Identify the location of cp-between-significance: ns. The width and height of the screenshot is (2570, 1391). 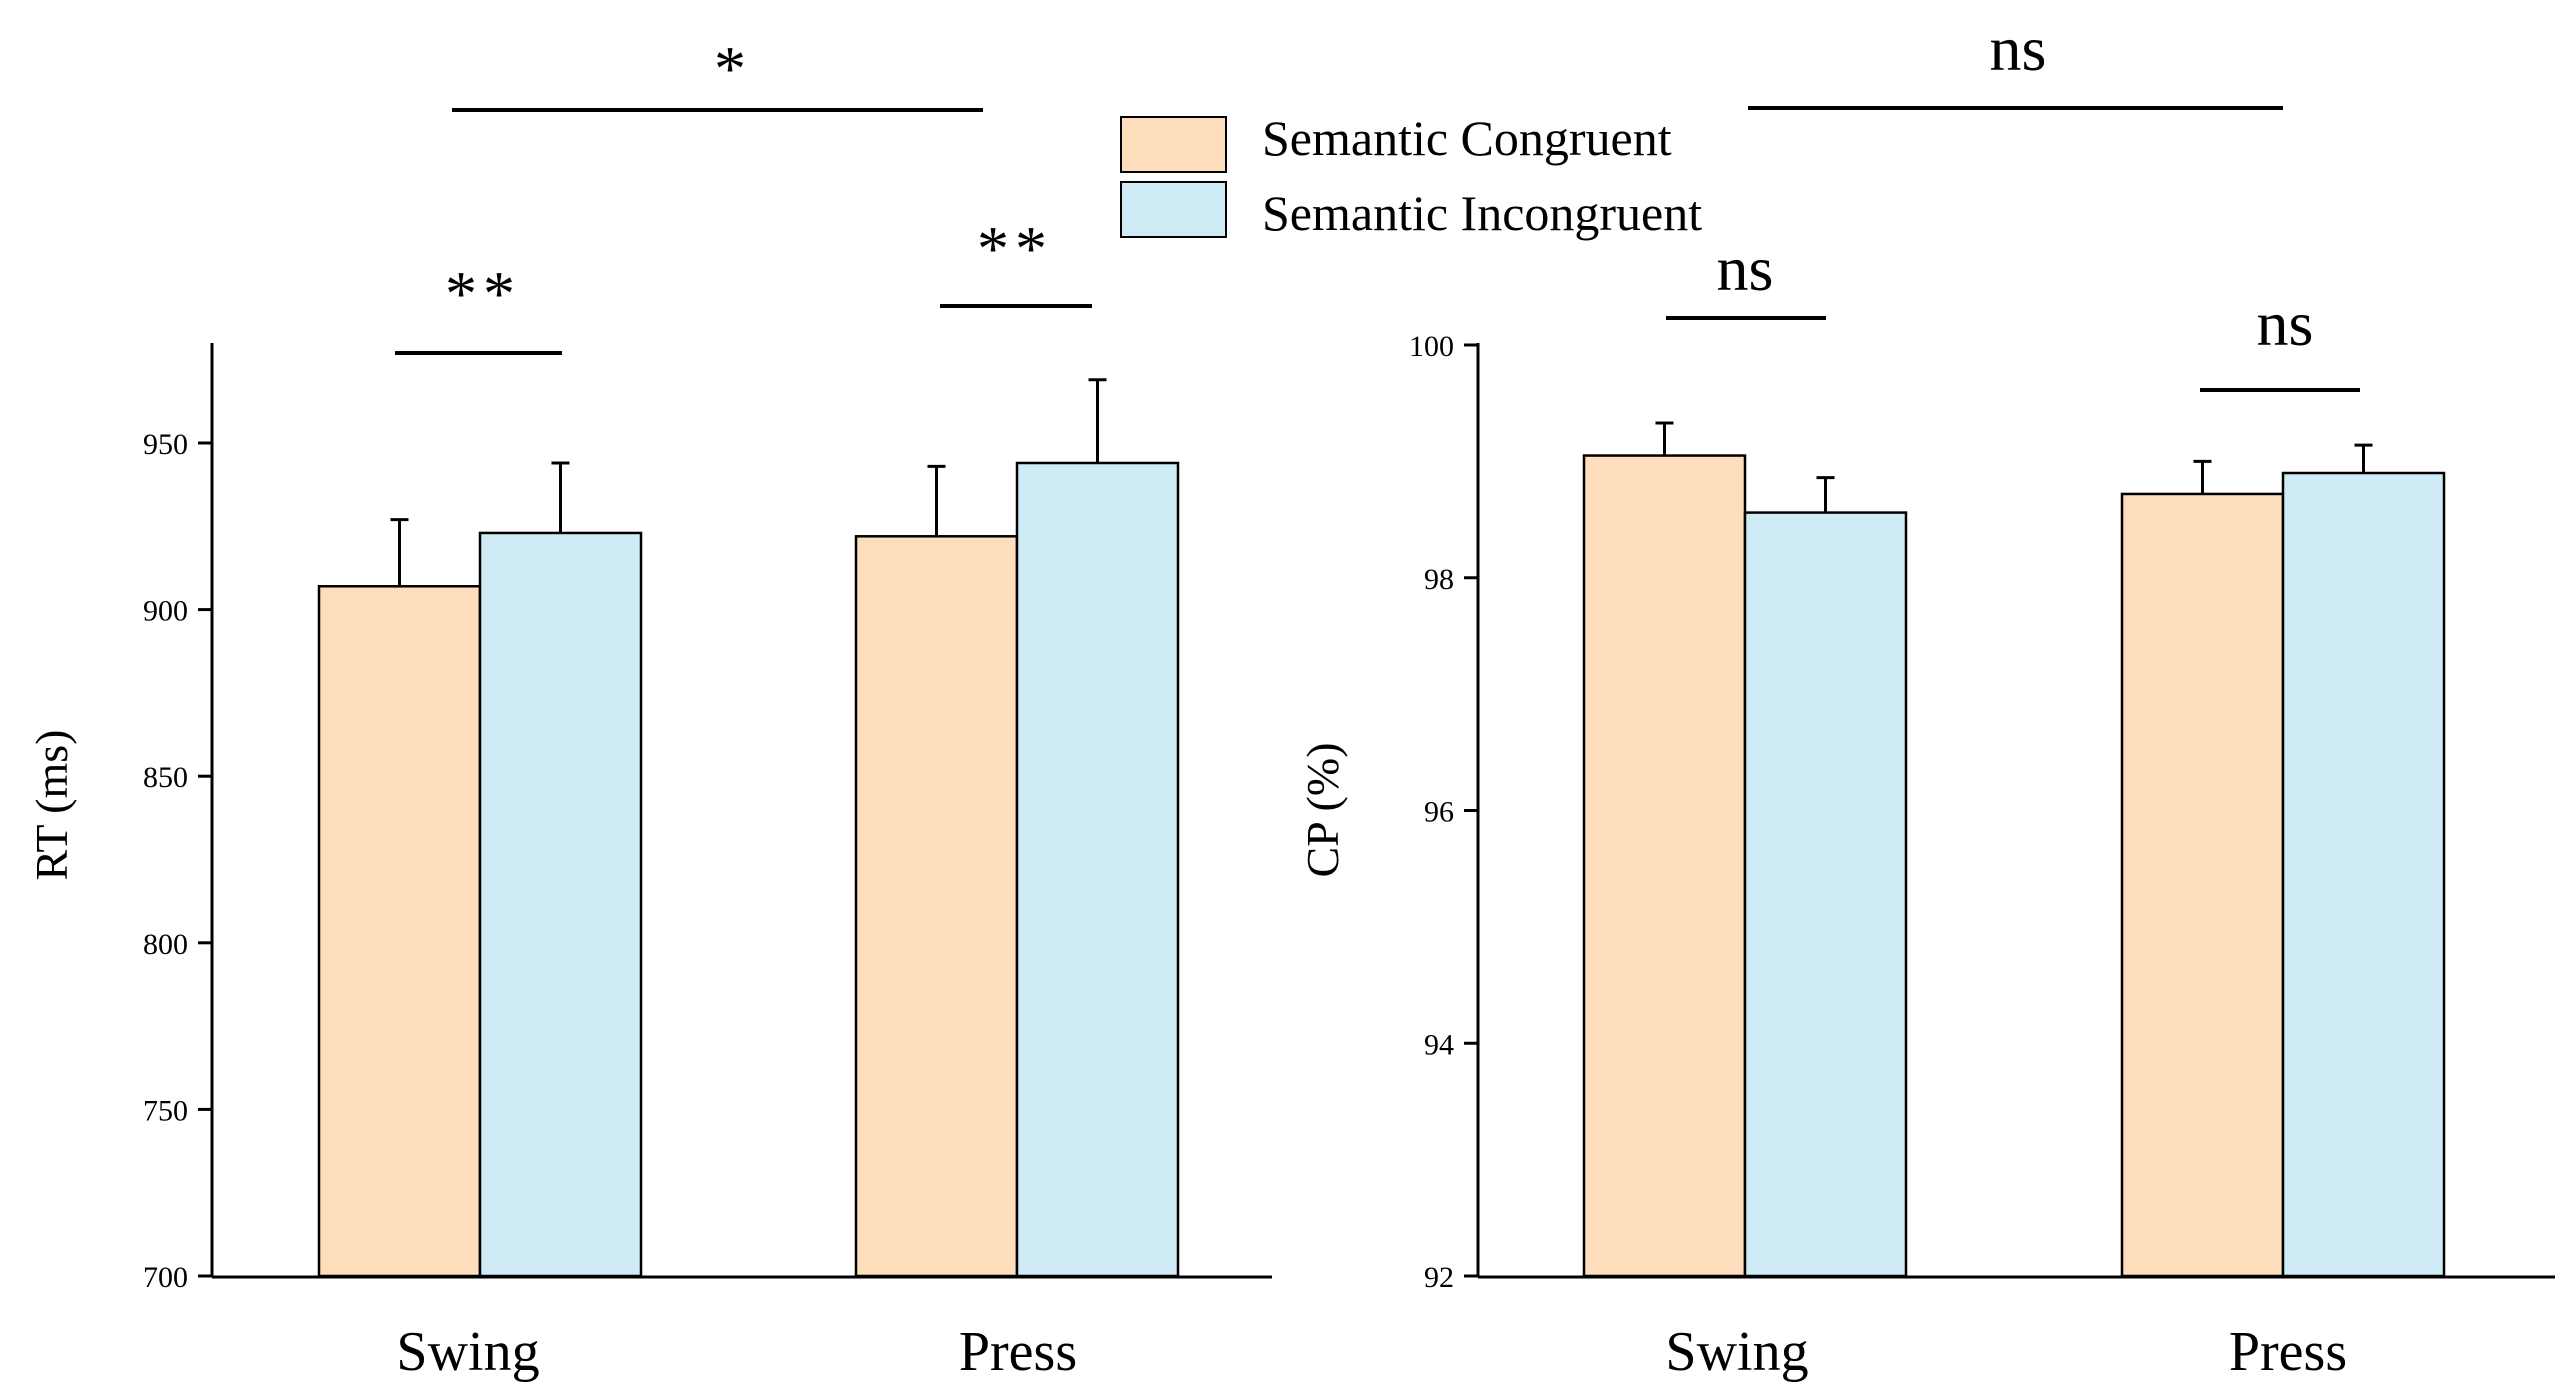
(2018, 48).